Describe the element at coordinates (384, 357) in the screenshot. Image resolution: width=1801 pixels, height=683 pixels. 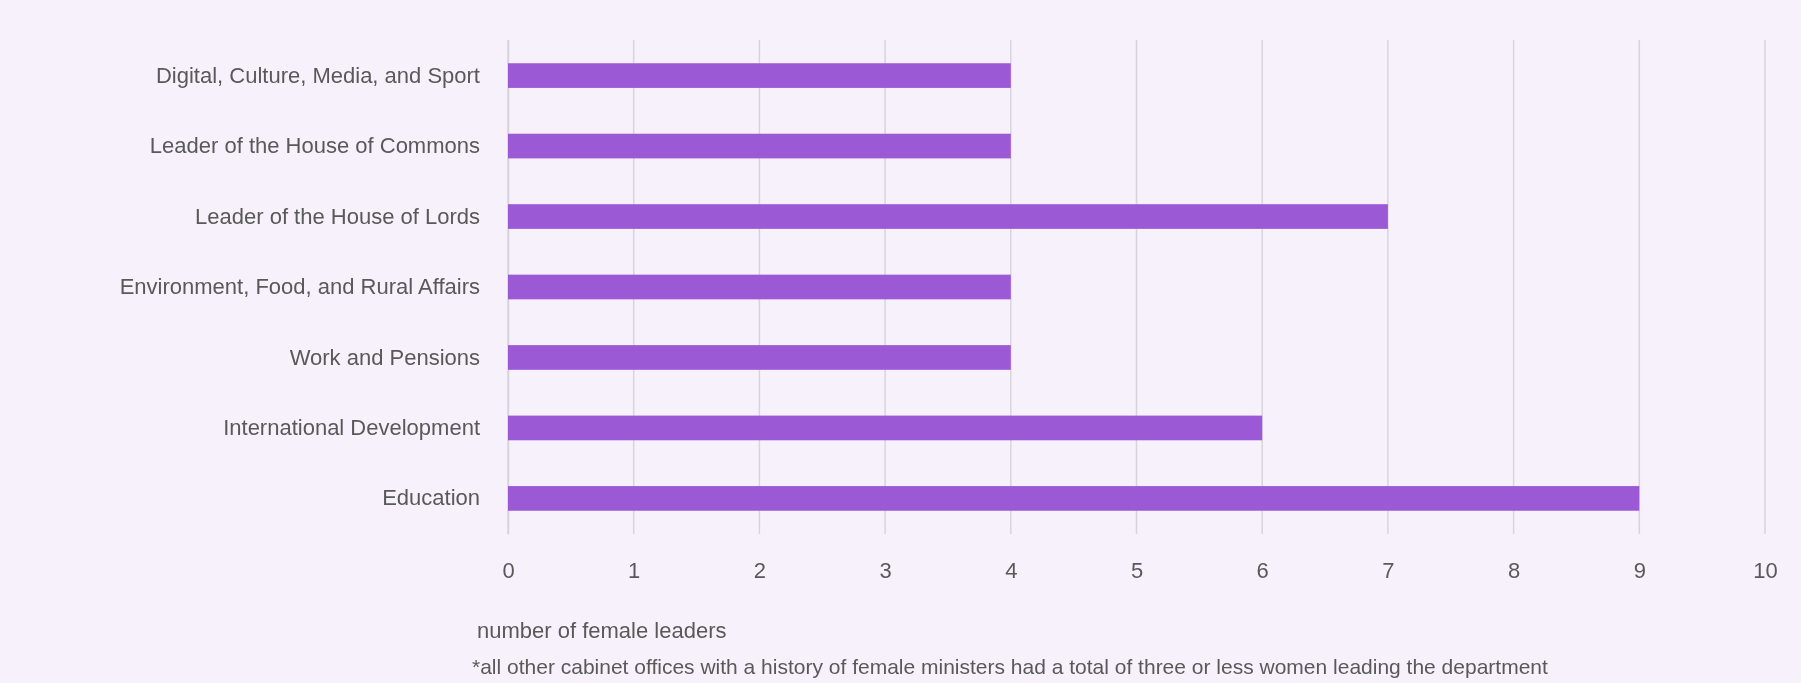
I see `y-tick-label: Work and Pensions` at that location.